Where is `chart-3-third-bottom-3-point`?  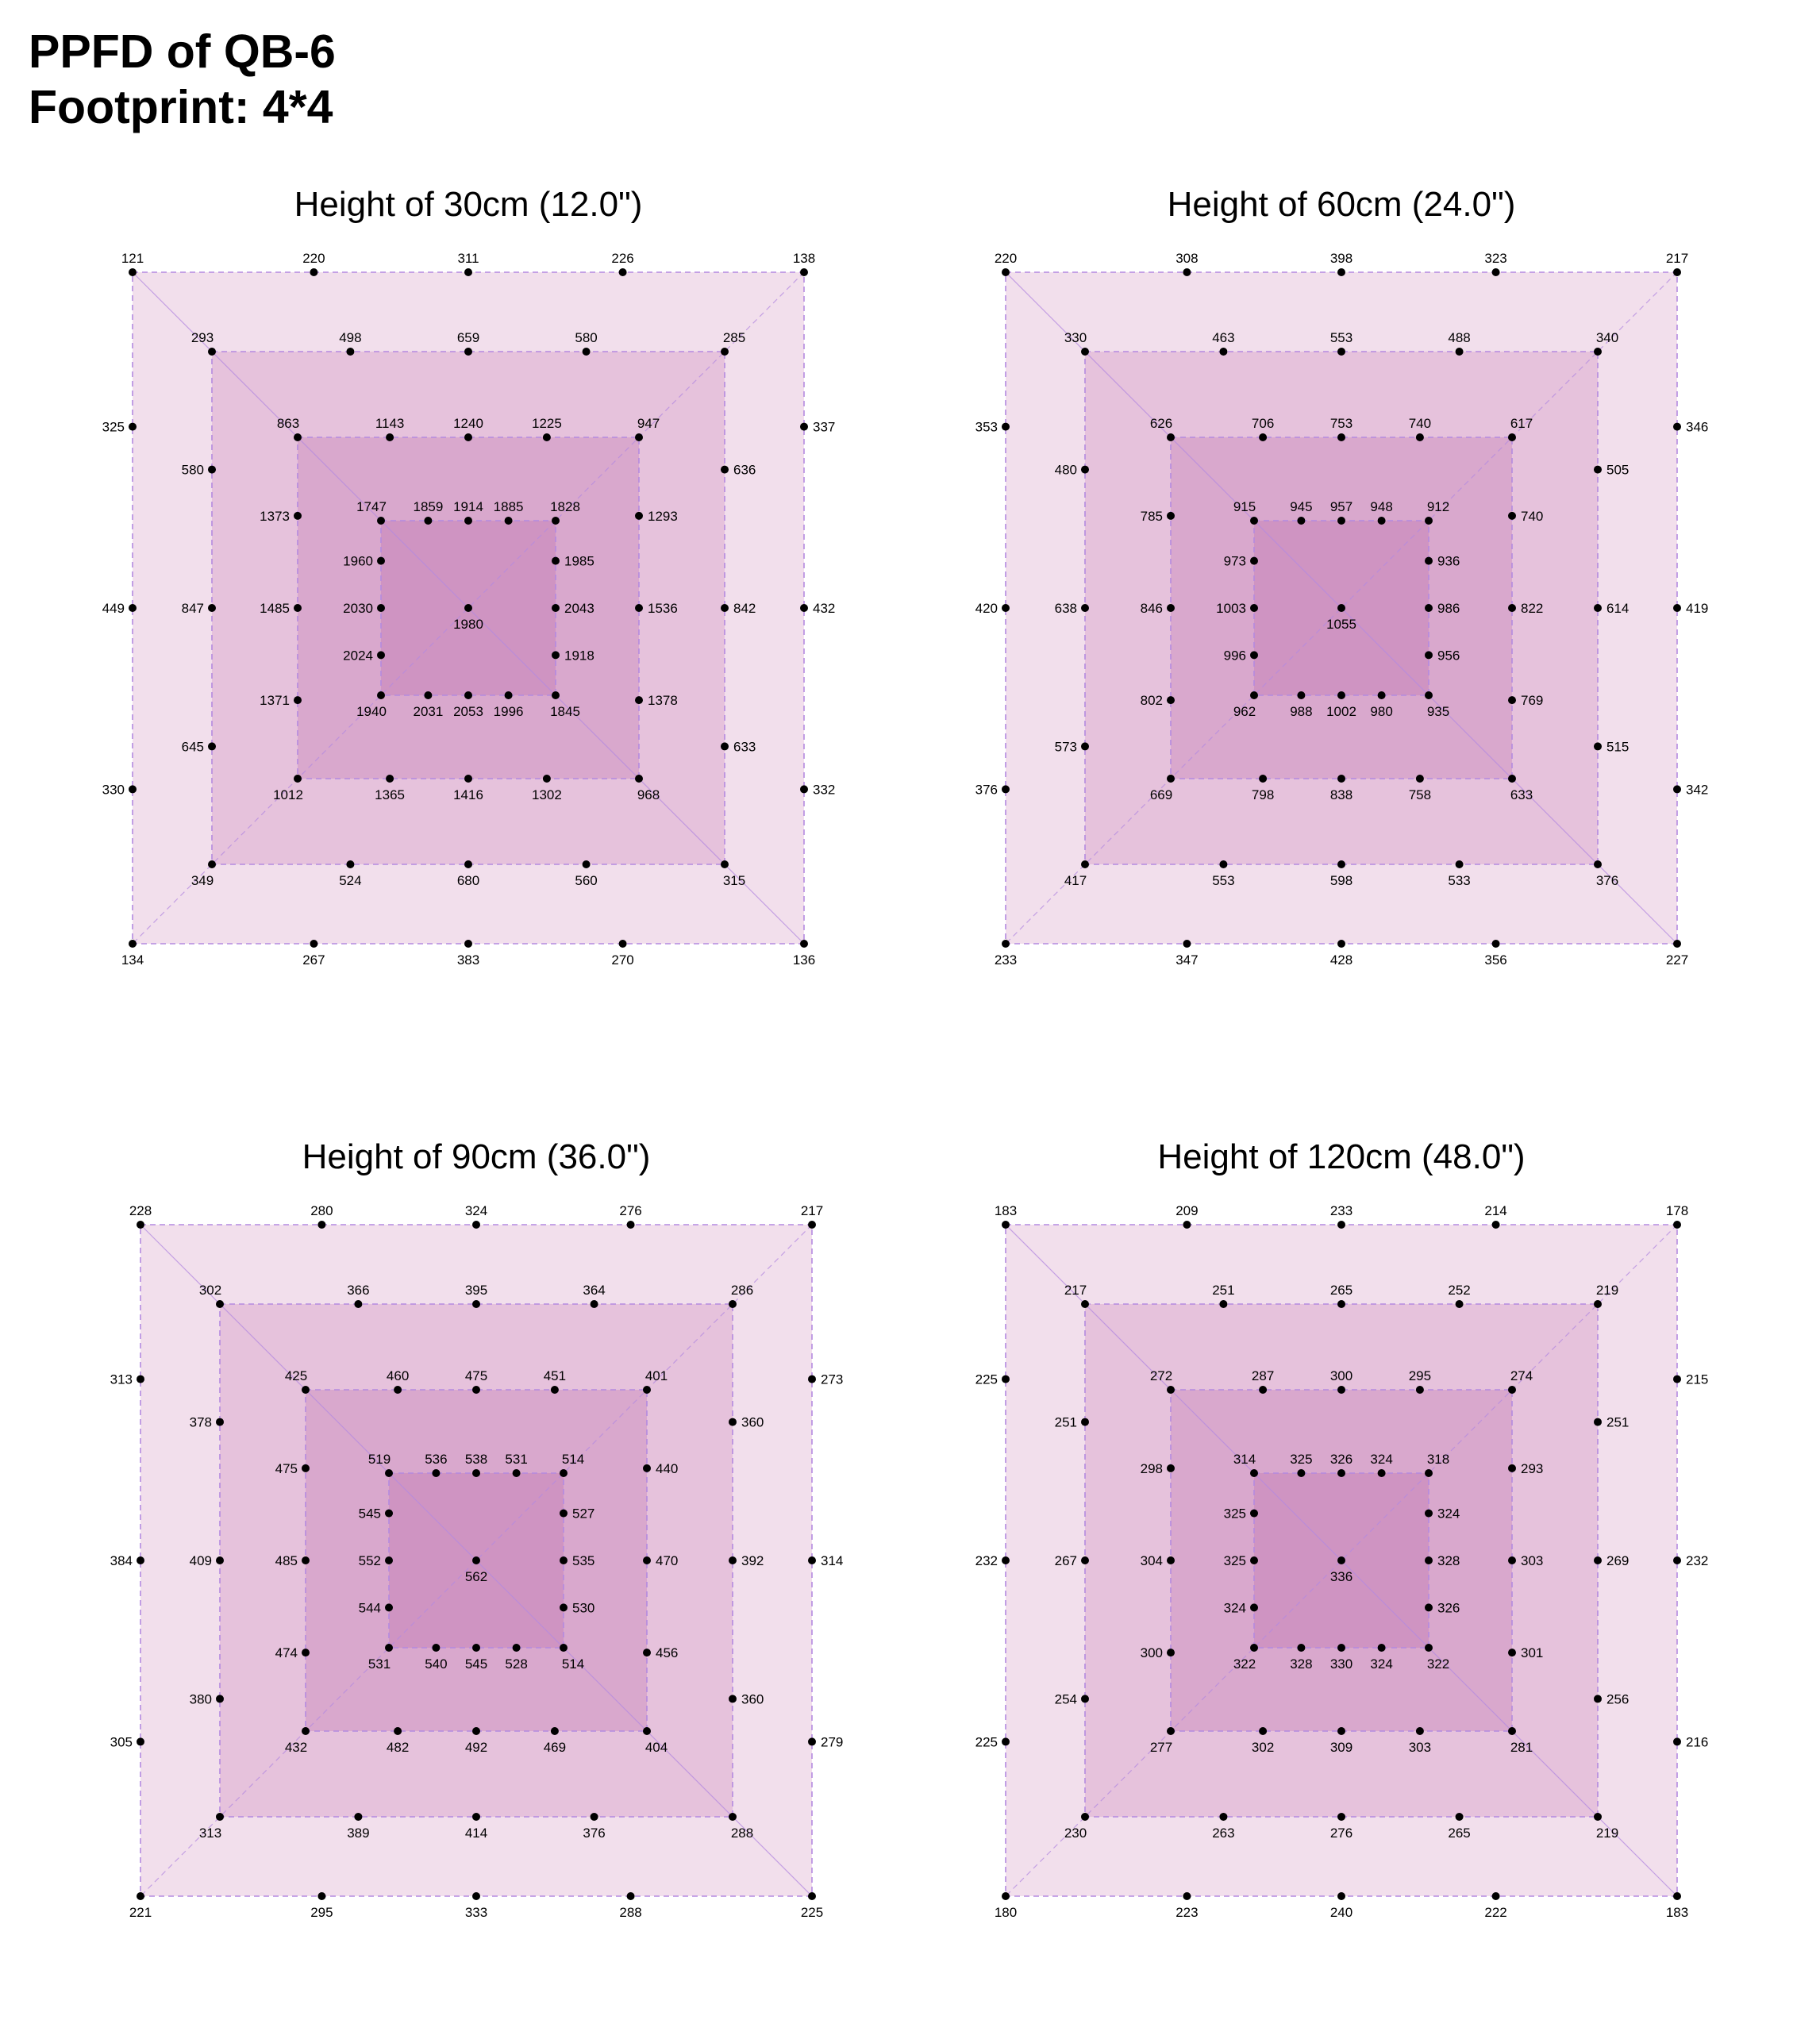
chart-3-third-bottom-3-point is located at coordinates (398, 1731).